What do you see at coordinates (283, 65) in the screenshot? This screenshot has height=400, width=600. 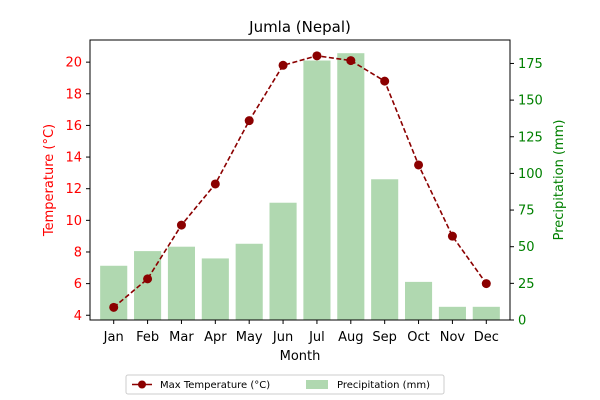 I see `temperature-point-jun` at bounding box center [283, 65].